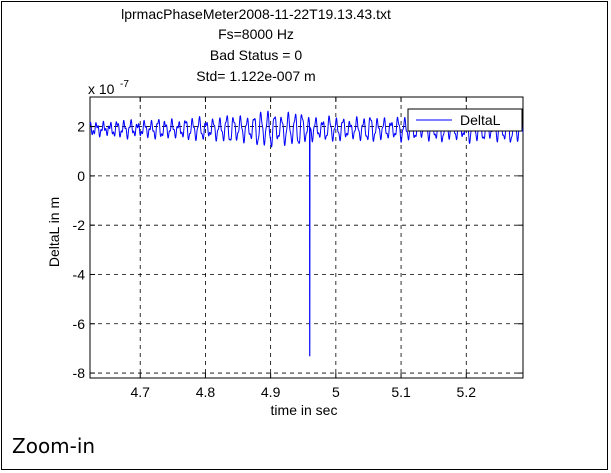 This screenshot has height=473, width=611. Describe the element at coordinates (81, 176) in the screenshot. I see `y-tick-label: 0` at that location.